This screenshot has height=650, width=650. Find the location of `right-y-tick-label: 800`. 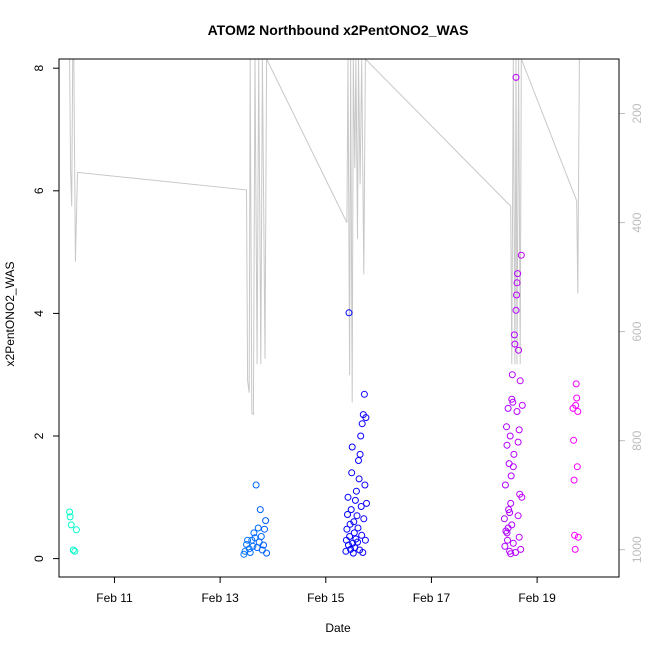

right-y-tick-label: 800 is located at coordinates (637, 440).